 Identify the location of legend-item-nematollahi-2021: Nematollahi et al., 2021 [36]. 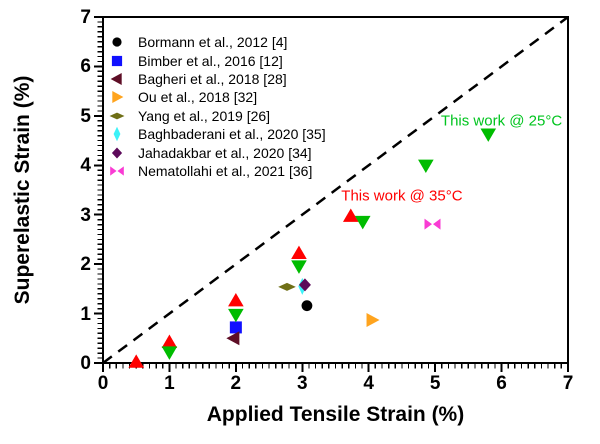
(217, 171).